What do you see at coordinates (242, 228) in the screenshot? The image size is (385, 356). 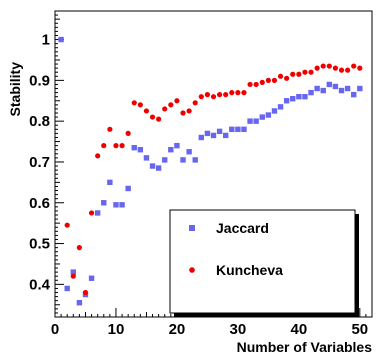 I see `legend-label-jaccard: Jaccard` at bounding box center [242, 228].